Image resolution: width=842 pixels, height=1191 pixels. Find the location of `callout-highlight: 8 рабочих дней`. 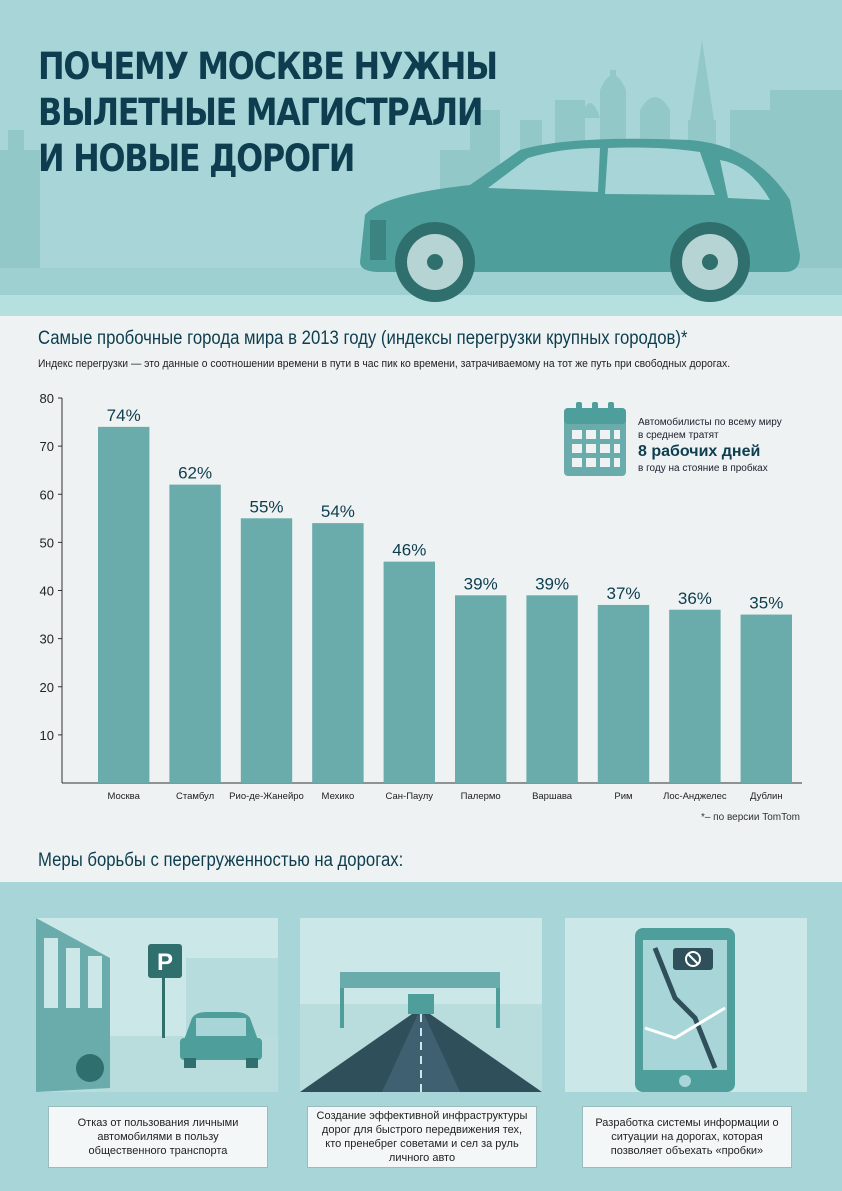

callout-highlight: 8 рабочих дней is located at coordinates (699, 451).